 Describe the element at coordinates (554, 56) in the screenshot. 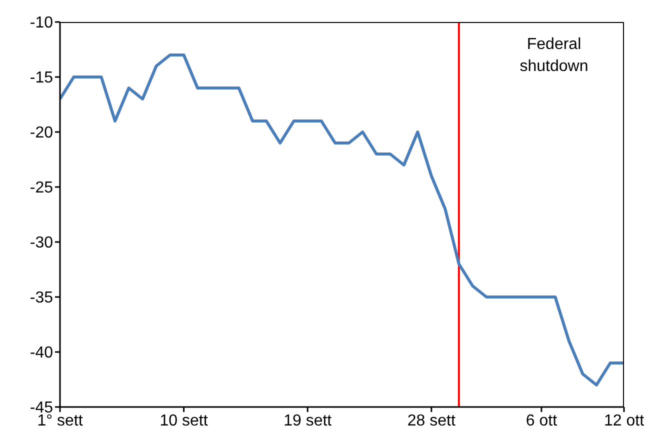

I see `annotation: Federal shutdown` at that location.